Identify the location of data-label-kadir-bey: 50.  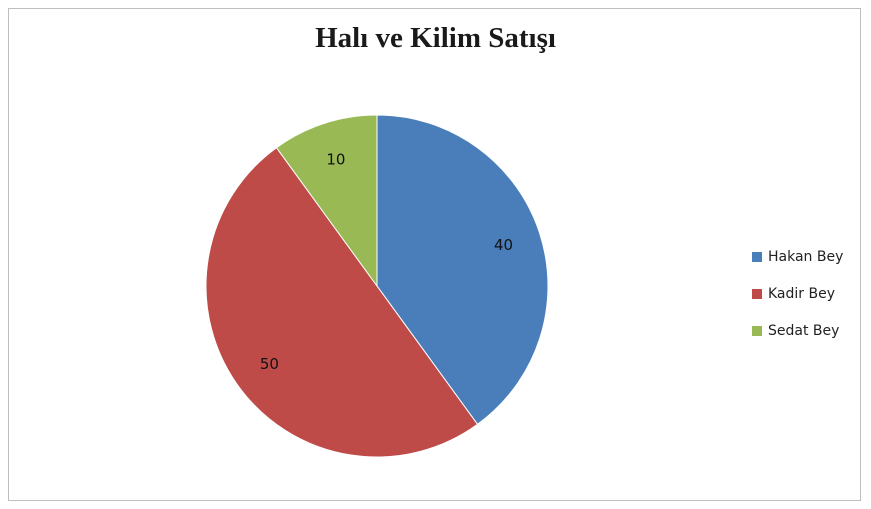
(269, 364).